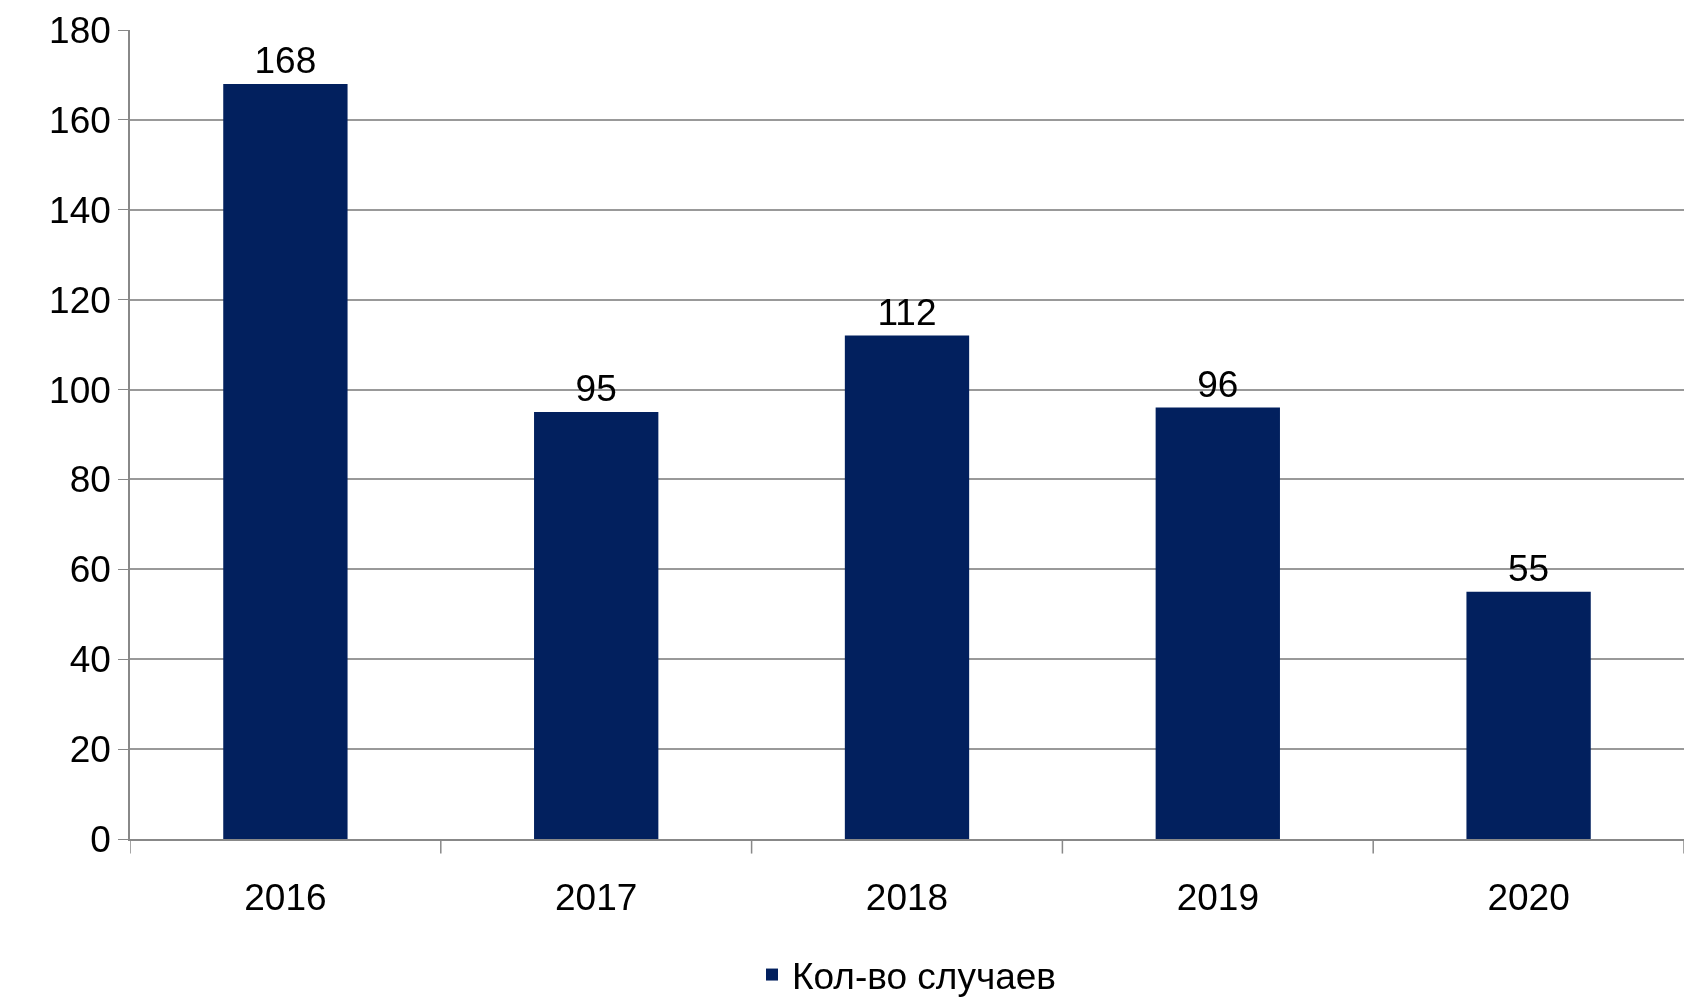 The height and width of the screenshot is (1006, 1684). I want to click on y-tick-label: 160, so click(80, 120).